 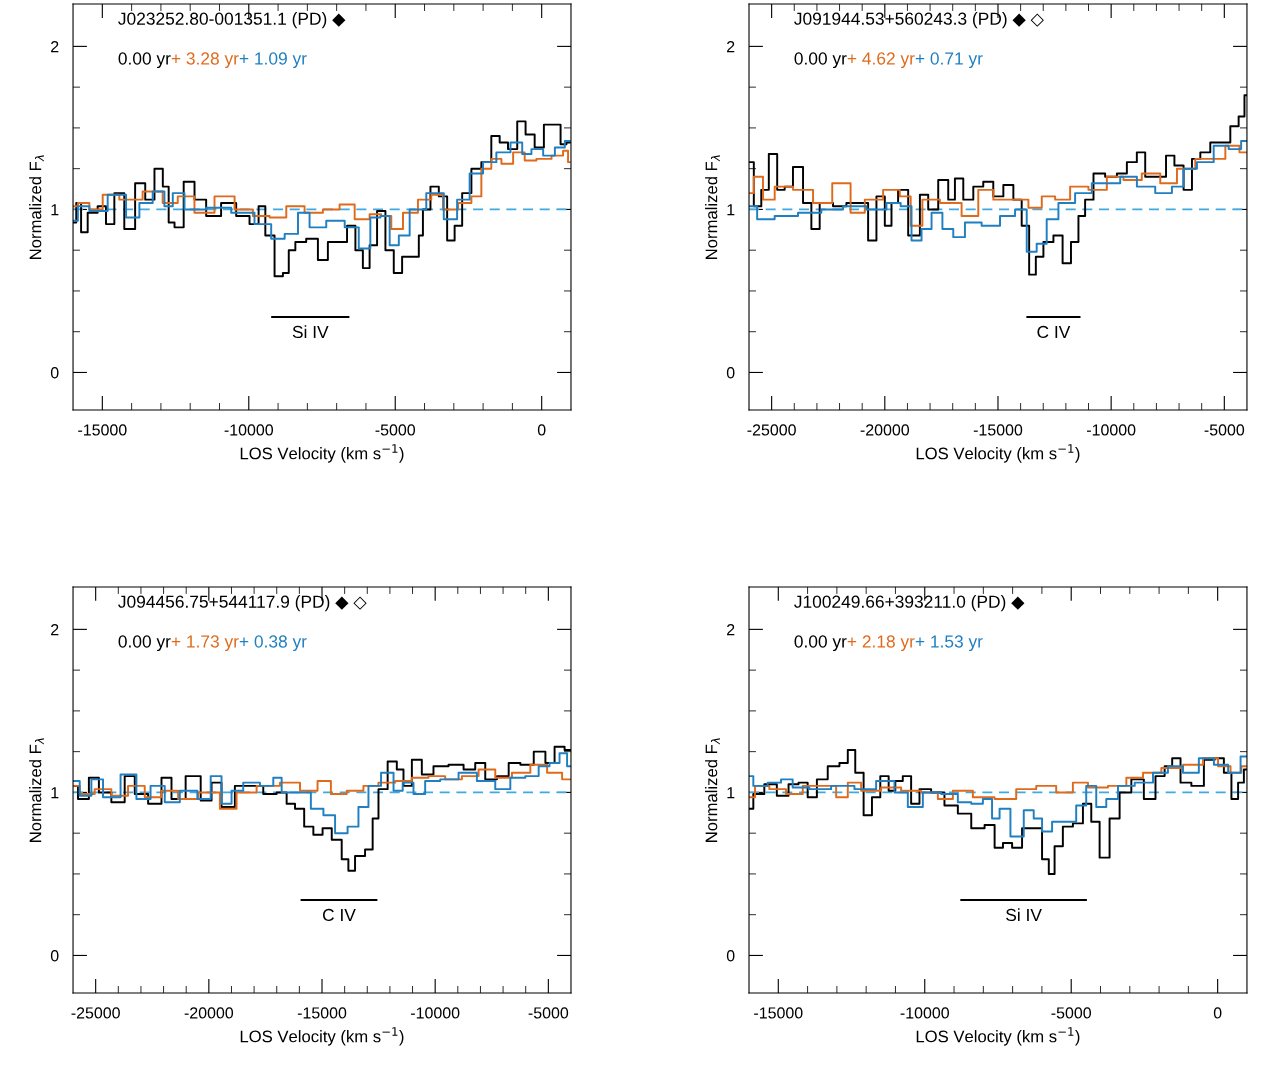 What do you see at coordinates (205, 643) in the screenshot?
I see `text: + 1.73 yr` at bounding box center [205, 643].